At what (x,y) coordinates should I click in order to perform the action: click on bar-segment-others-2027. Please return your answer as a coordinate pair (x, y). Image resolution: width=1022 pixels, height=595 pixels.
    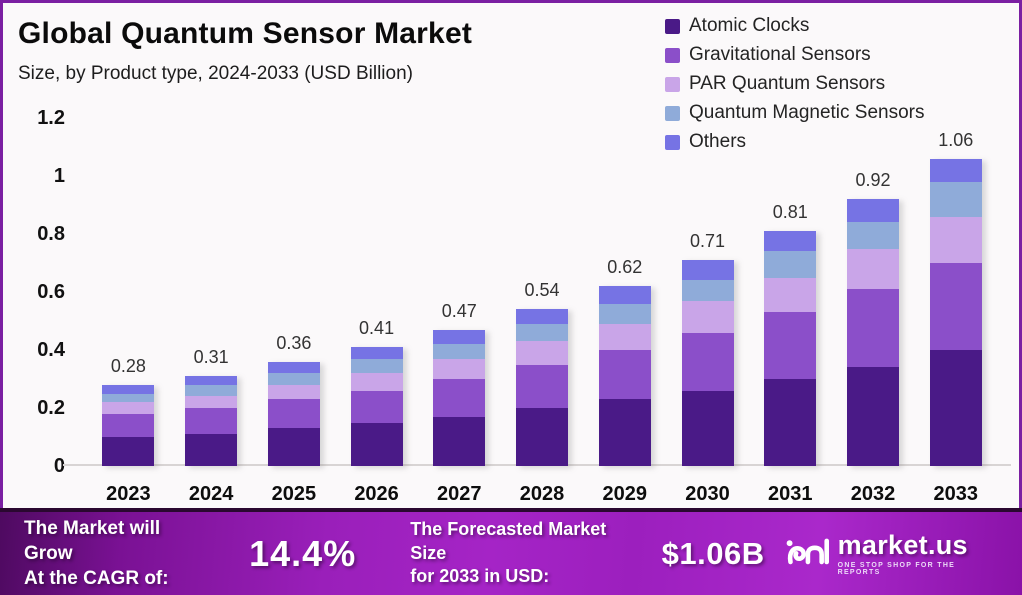
    Looking at the image, I should click on (459, 337).